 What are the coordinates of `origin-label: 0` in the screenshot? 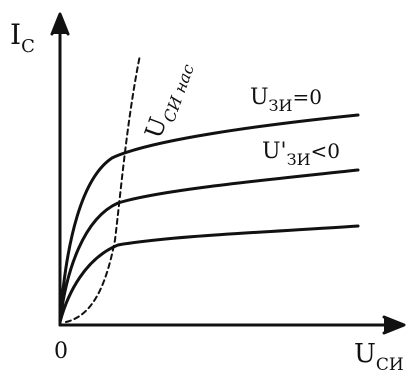 It's located at (61, 351).